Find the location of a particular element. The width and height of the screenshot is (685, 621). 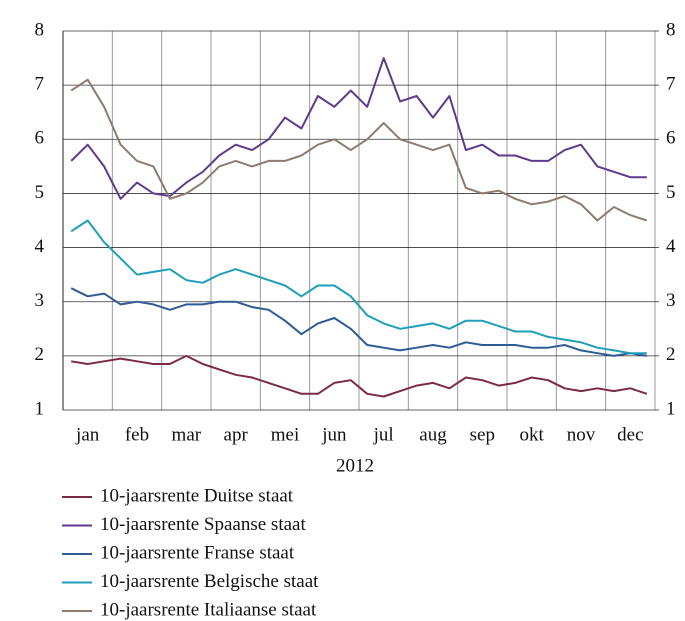

y-tick-label: 3 is located at coordinates (40, 300).